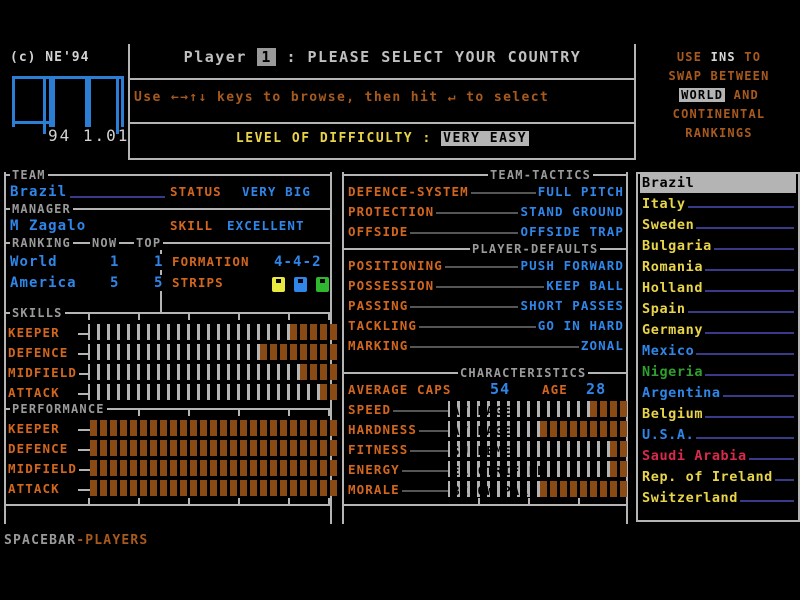  I want to click on player-number-badge: 1, so click(266, 57).